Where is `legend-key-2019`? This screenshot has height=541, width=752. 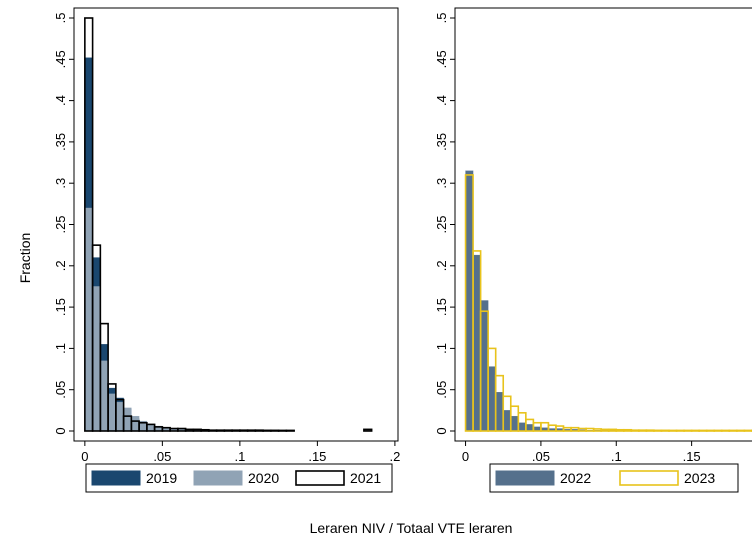 legend-key-2019 is located at coordinates (116, 478).